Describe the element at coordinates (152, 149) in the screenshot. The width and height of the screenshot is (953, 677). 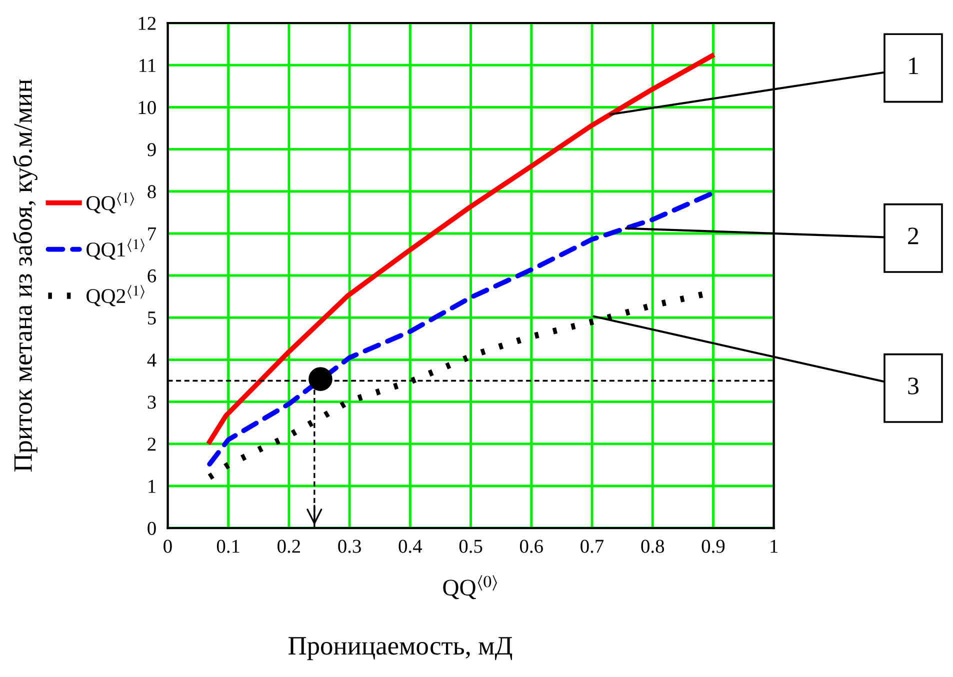
I see `y-tick-label: 9` at that location.